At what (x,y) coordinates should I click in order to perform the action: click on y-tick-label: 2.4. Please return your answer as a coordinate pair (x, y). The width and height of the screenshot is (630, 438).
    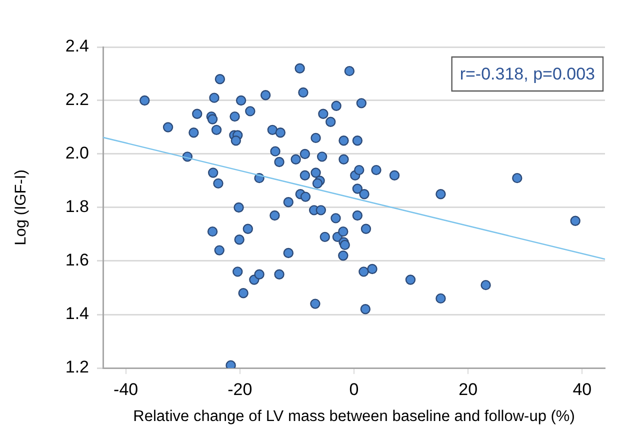
    Looking at the image, I should click on (77, 46).